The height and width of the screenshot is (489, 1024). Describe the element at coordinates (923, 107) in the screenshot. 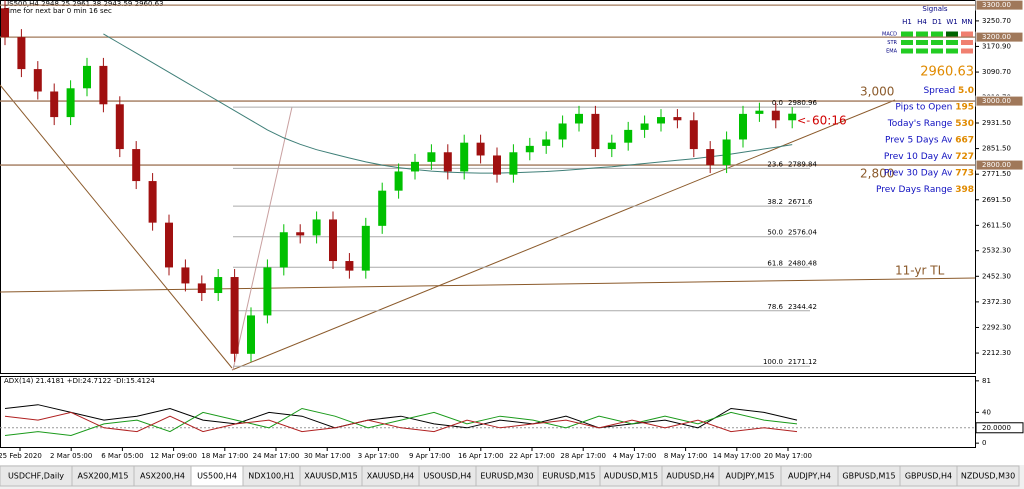

I see `info-label: Pips to Open` at that location.